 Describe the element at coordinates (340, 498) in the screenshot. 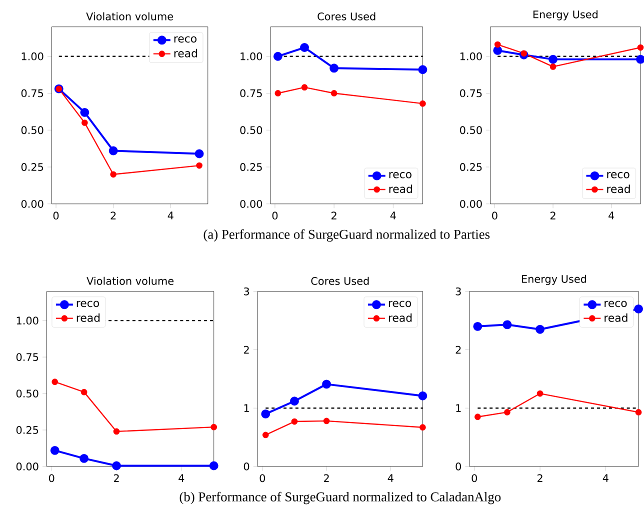

I see `text: (b) Performance of SurgeGuard normalized to CaladanAlgo` at that location.